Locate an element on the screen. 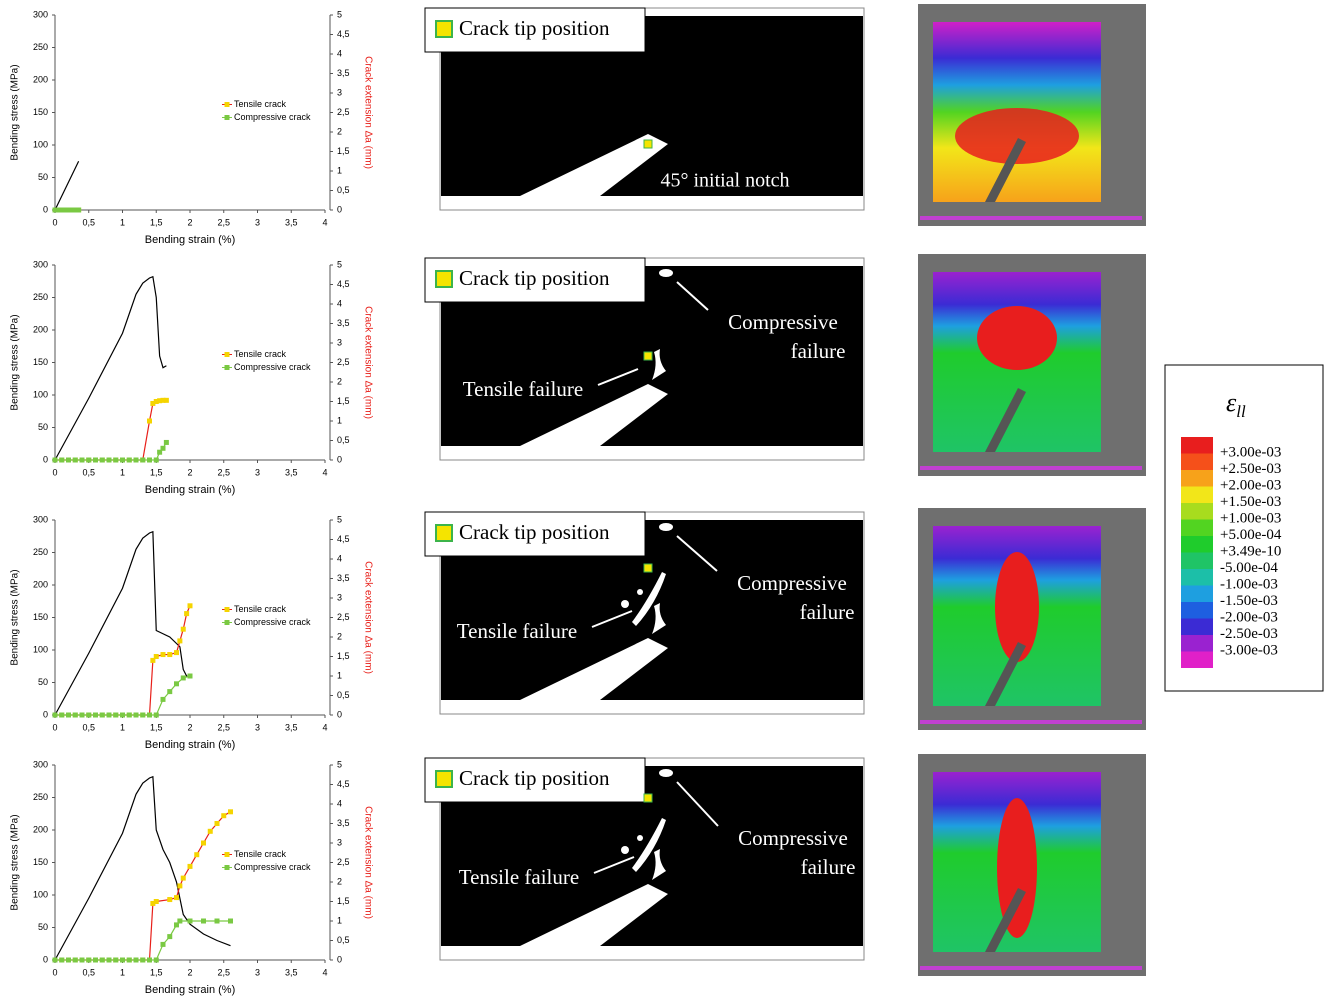  compressive-label: failure is located at coordinates (818, 351).